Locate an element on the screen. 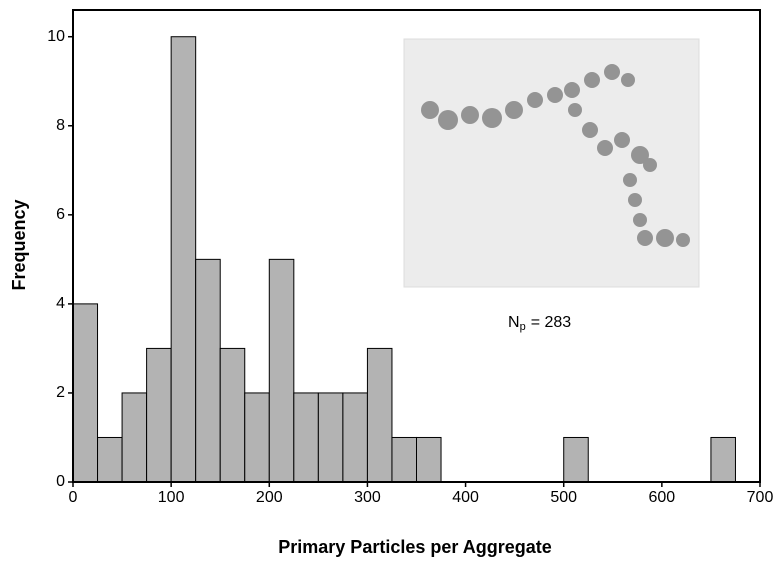 This screenshot has height=562, width=777. x-tick-label: 100 is located at coordinates (171, 497).